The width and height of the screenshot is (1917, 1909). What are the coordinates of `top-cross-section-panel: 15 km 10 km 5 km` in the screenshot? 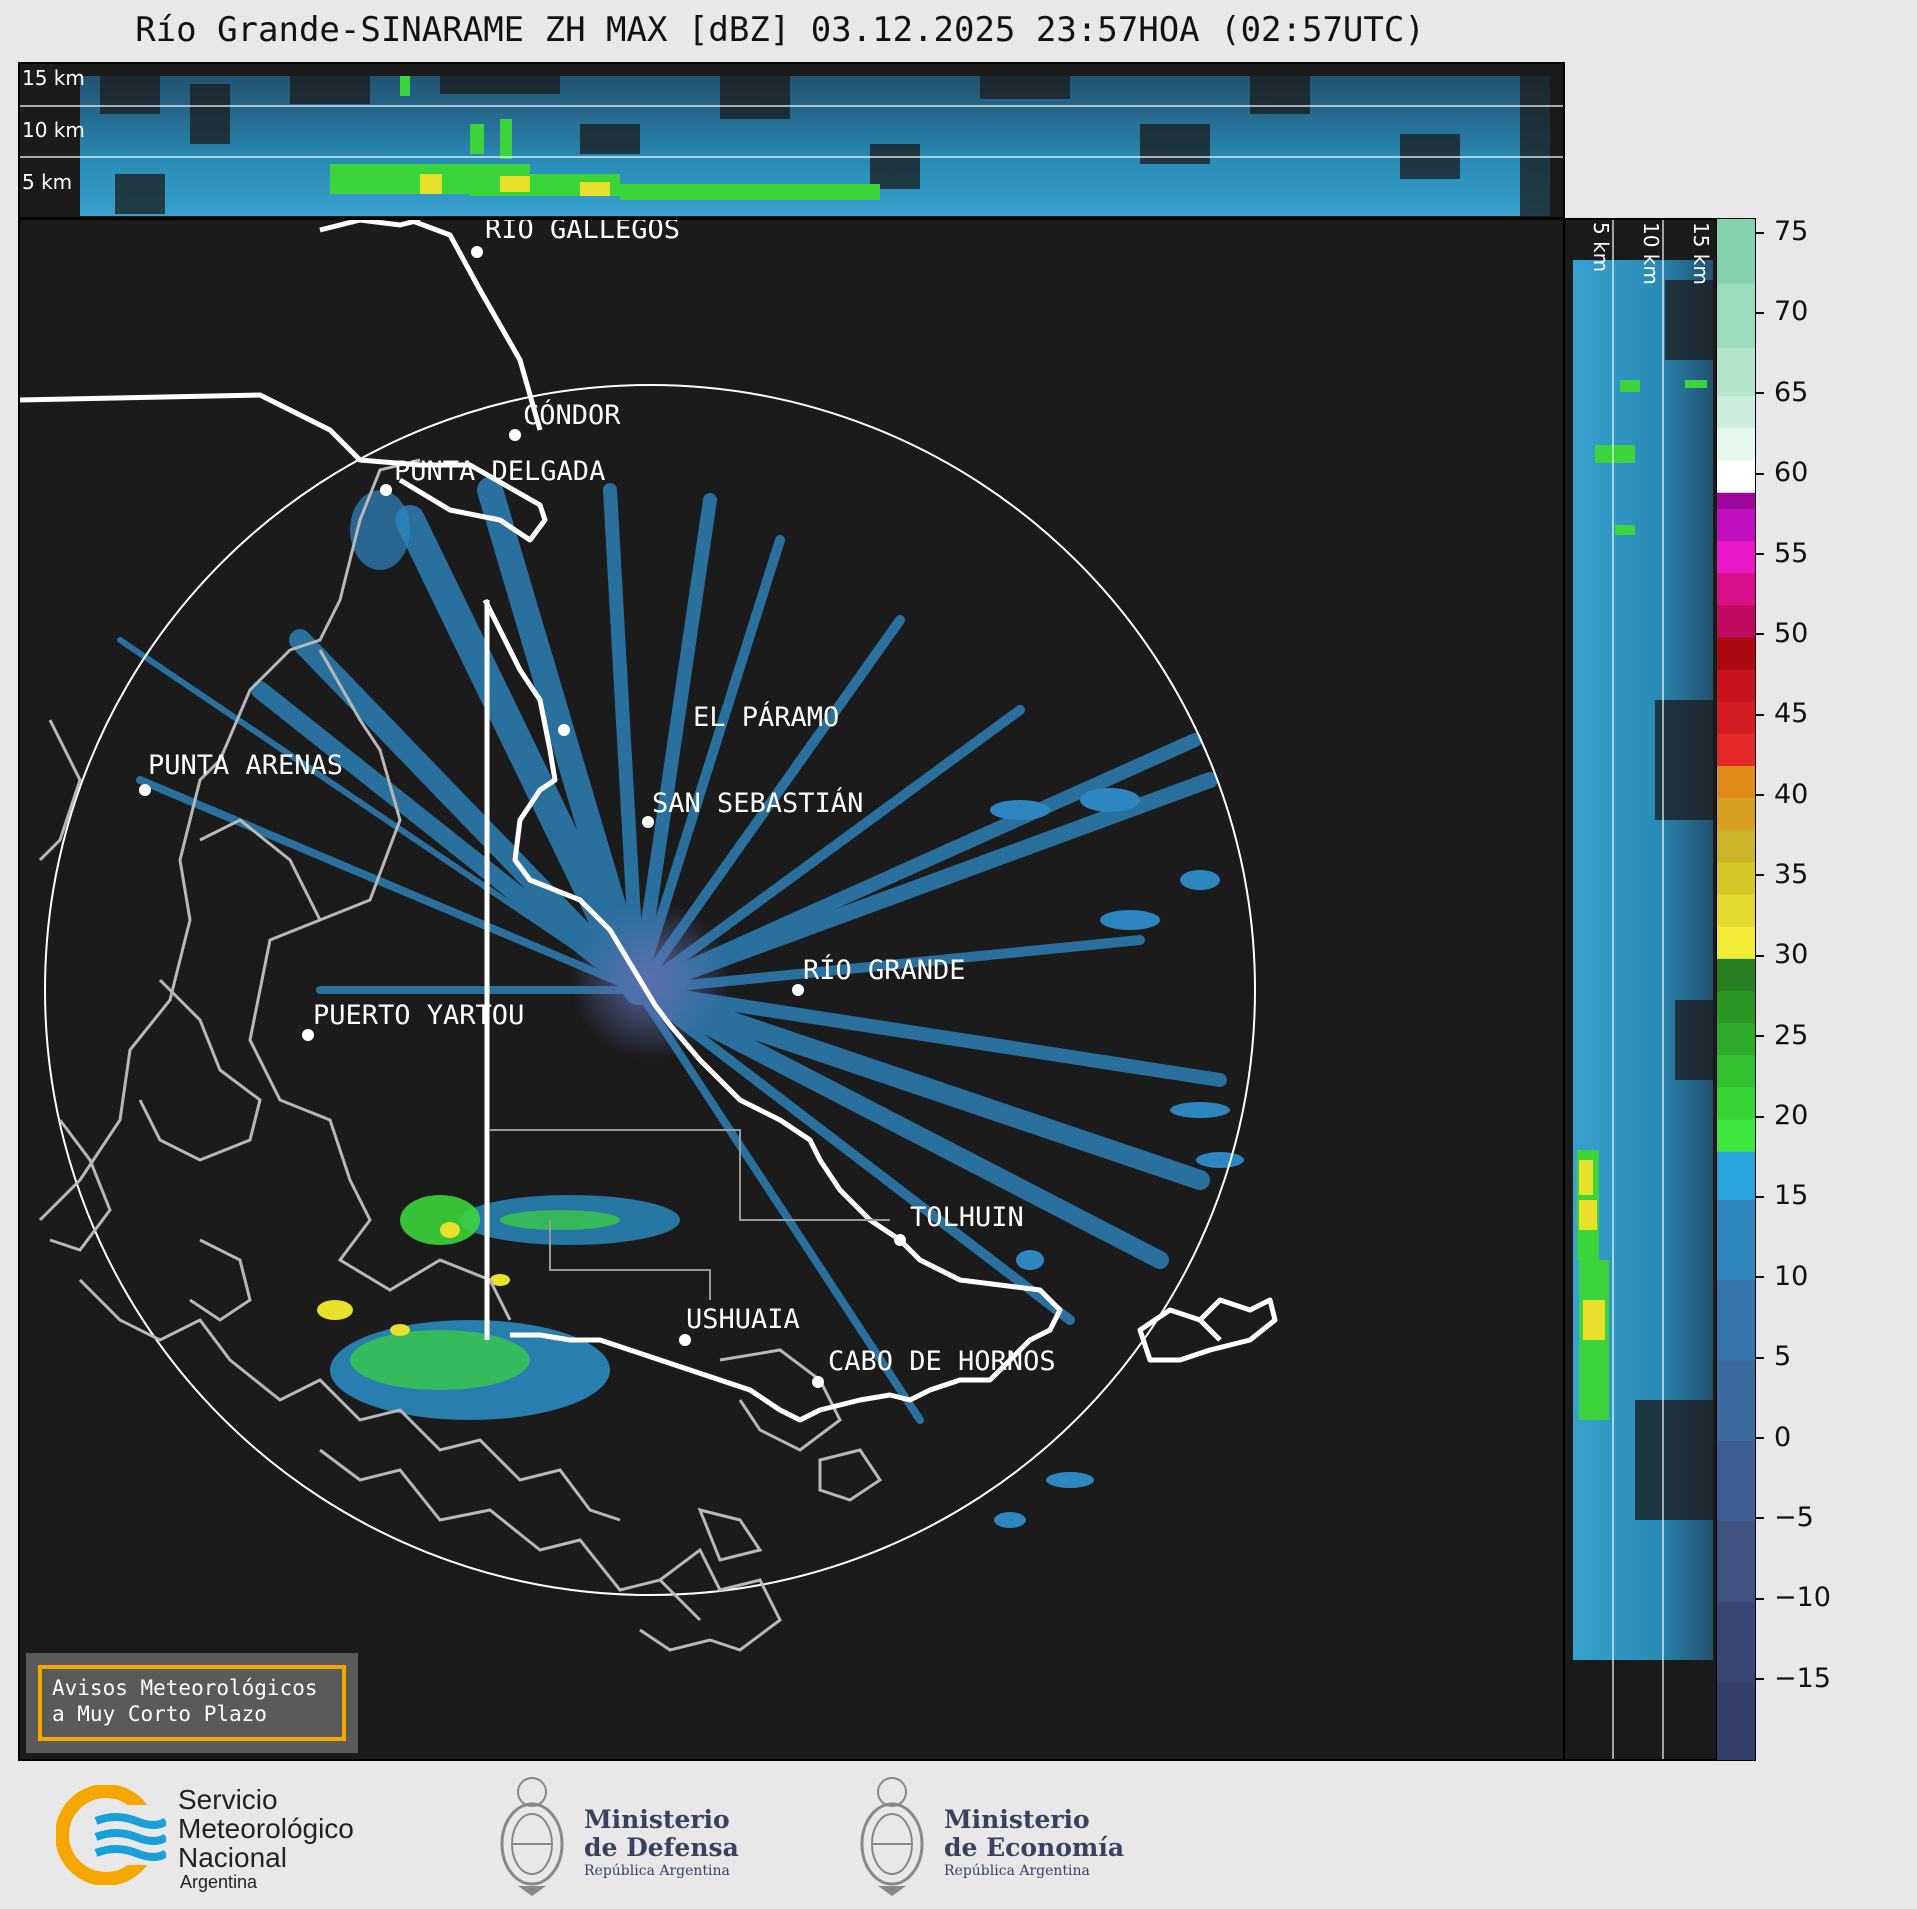 It's located at (791, 140).